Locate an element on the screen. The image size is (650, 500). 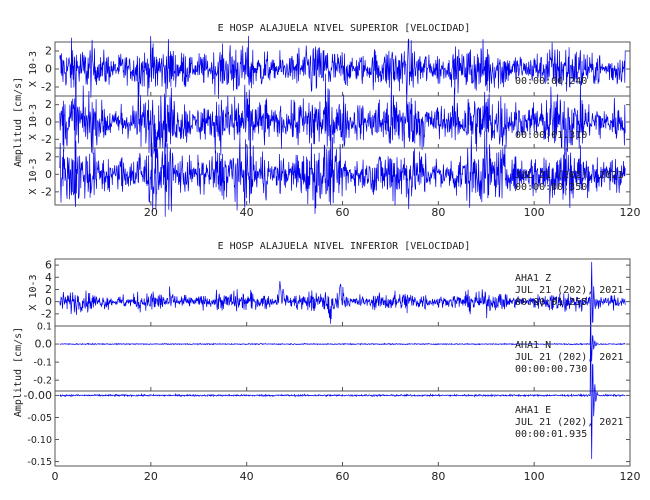
trace-annotation: 00:00:00.350 is located at coordinates (551, 187).